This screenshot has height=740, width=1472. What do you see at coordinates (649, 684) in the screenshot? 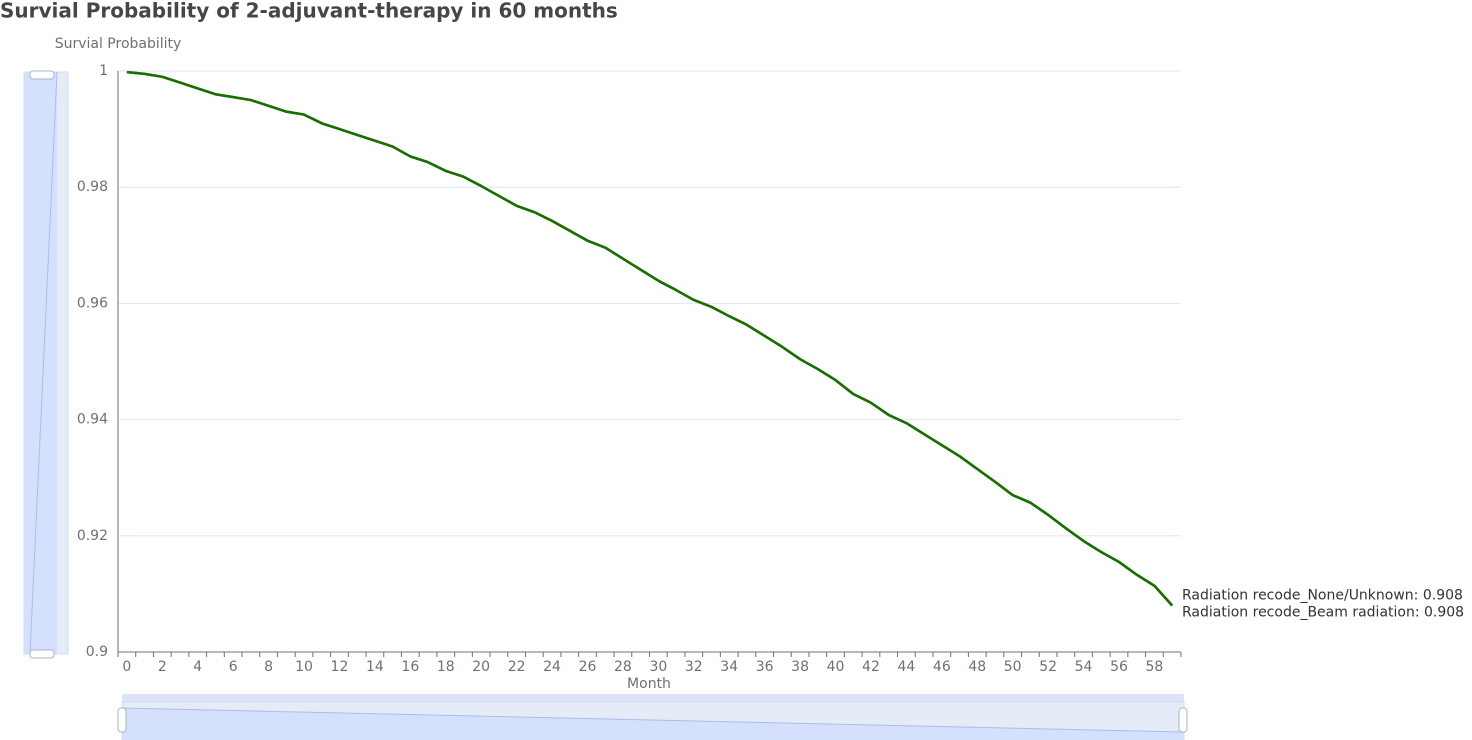
I see `x-axis-title: Month` at bounding box center [649, 684].